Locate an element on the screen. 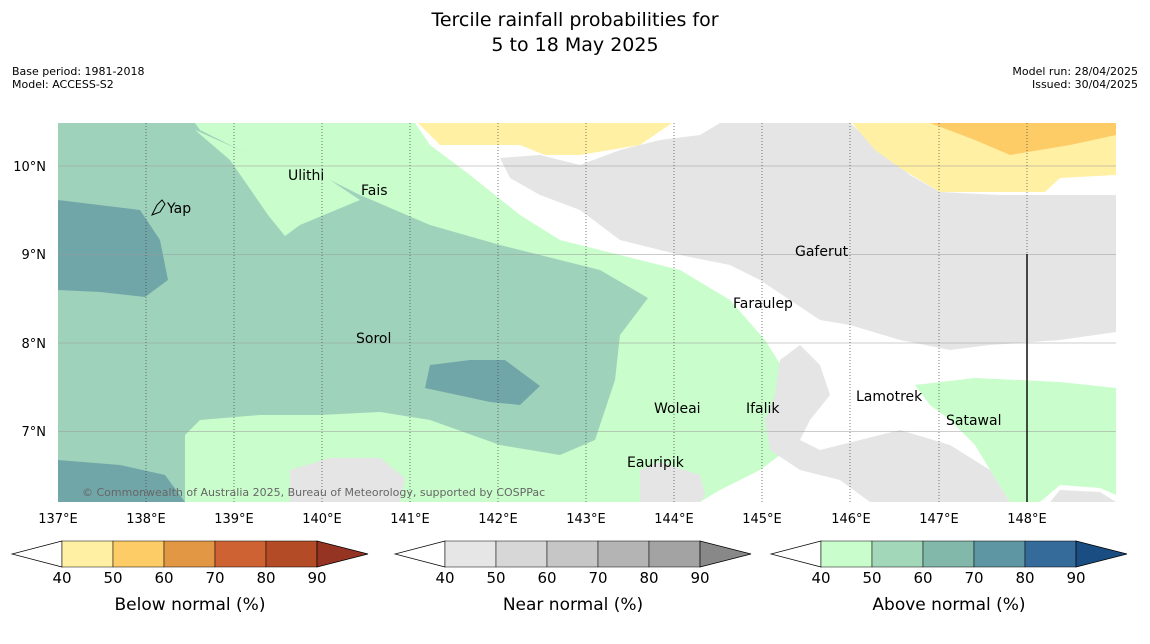 The image size is (1150, 644). lon-label: 137°E is located at coordinates (58, 519).